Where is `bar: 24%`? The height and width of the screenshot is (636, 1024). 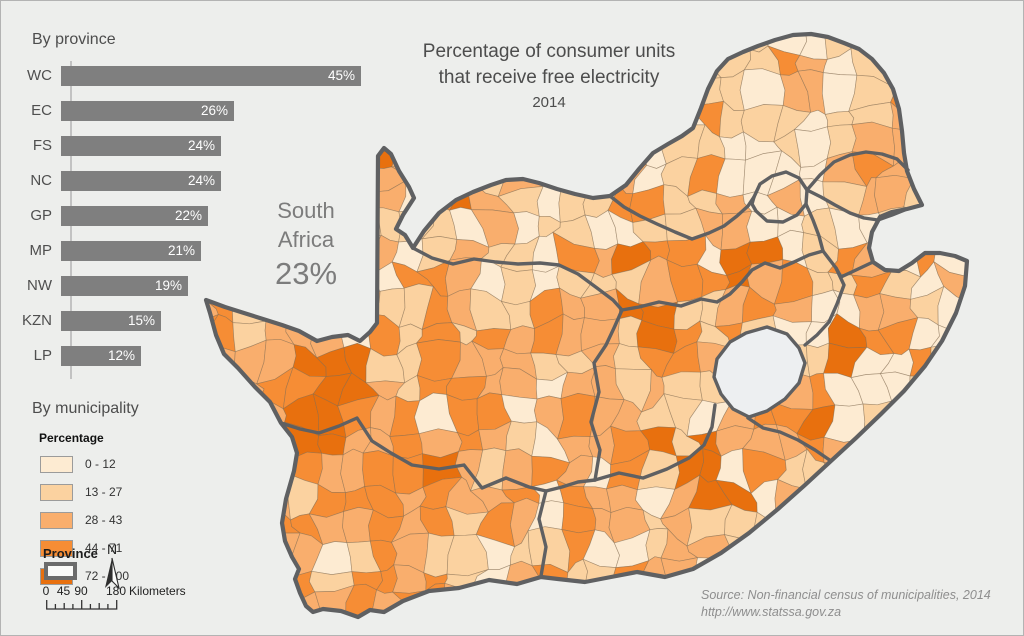
bar: 24% is located at coordinates (141, 180).